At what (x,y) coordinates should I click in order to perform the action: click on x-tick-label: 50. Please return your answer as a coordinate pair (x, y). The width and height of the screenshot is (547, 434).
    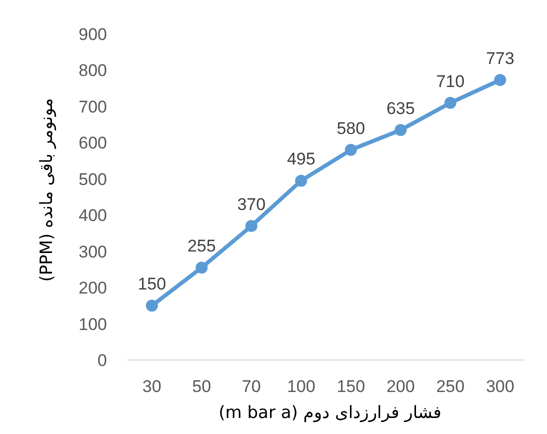
    Looking at the image, I should click on (202, 386).